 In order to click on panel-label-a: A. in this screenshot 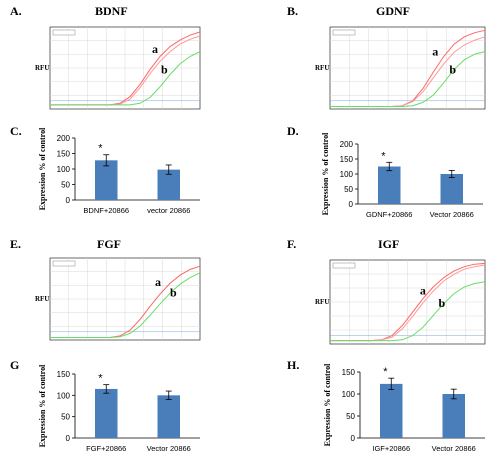, I will do `click(16, 11)`.